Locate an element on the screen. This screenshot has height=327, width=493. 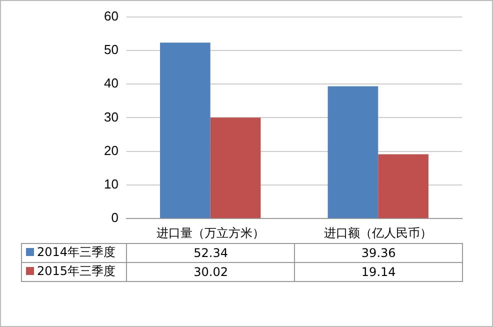
data-label: 19.14 is located at coordinates (378, 272).